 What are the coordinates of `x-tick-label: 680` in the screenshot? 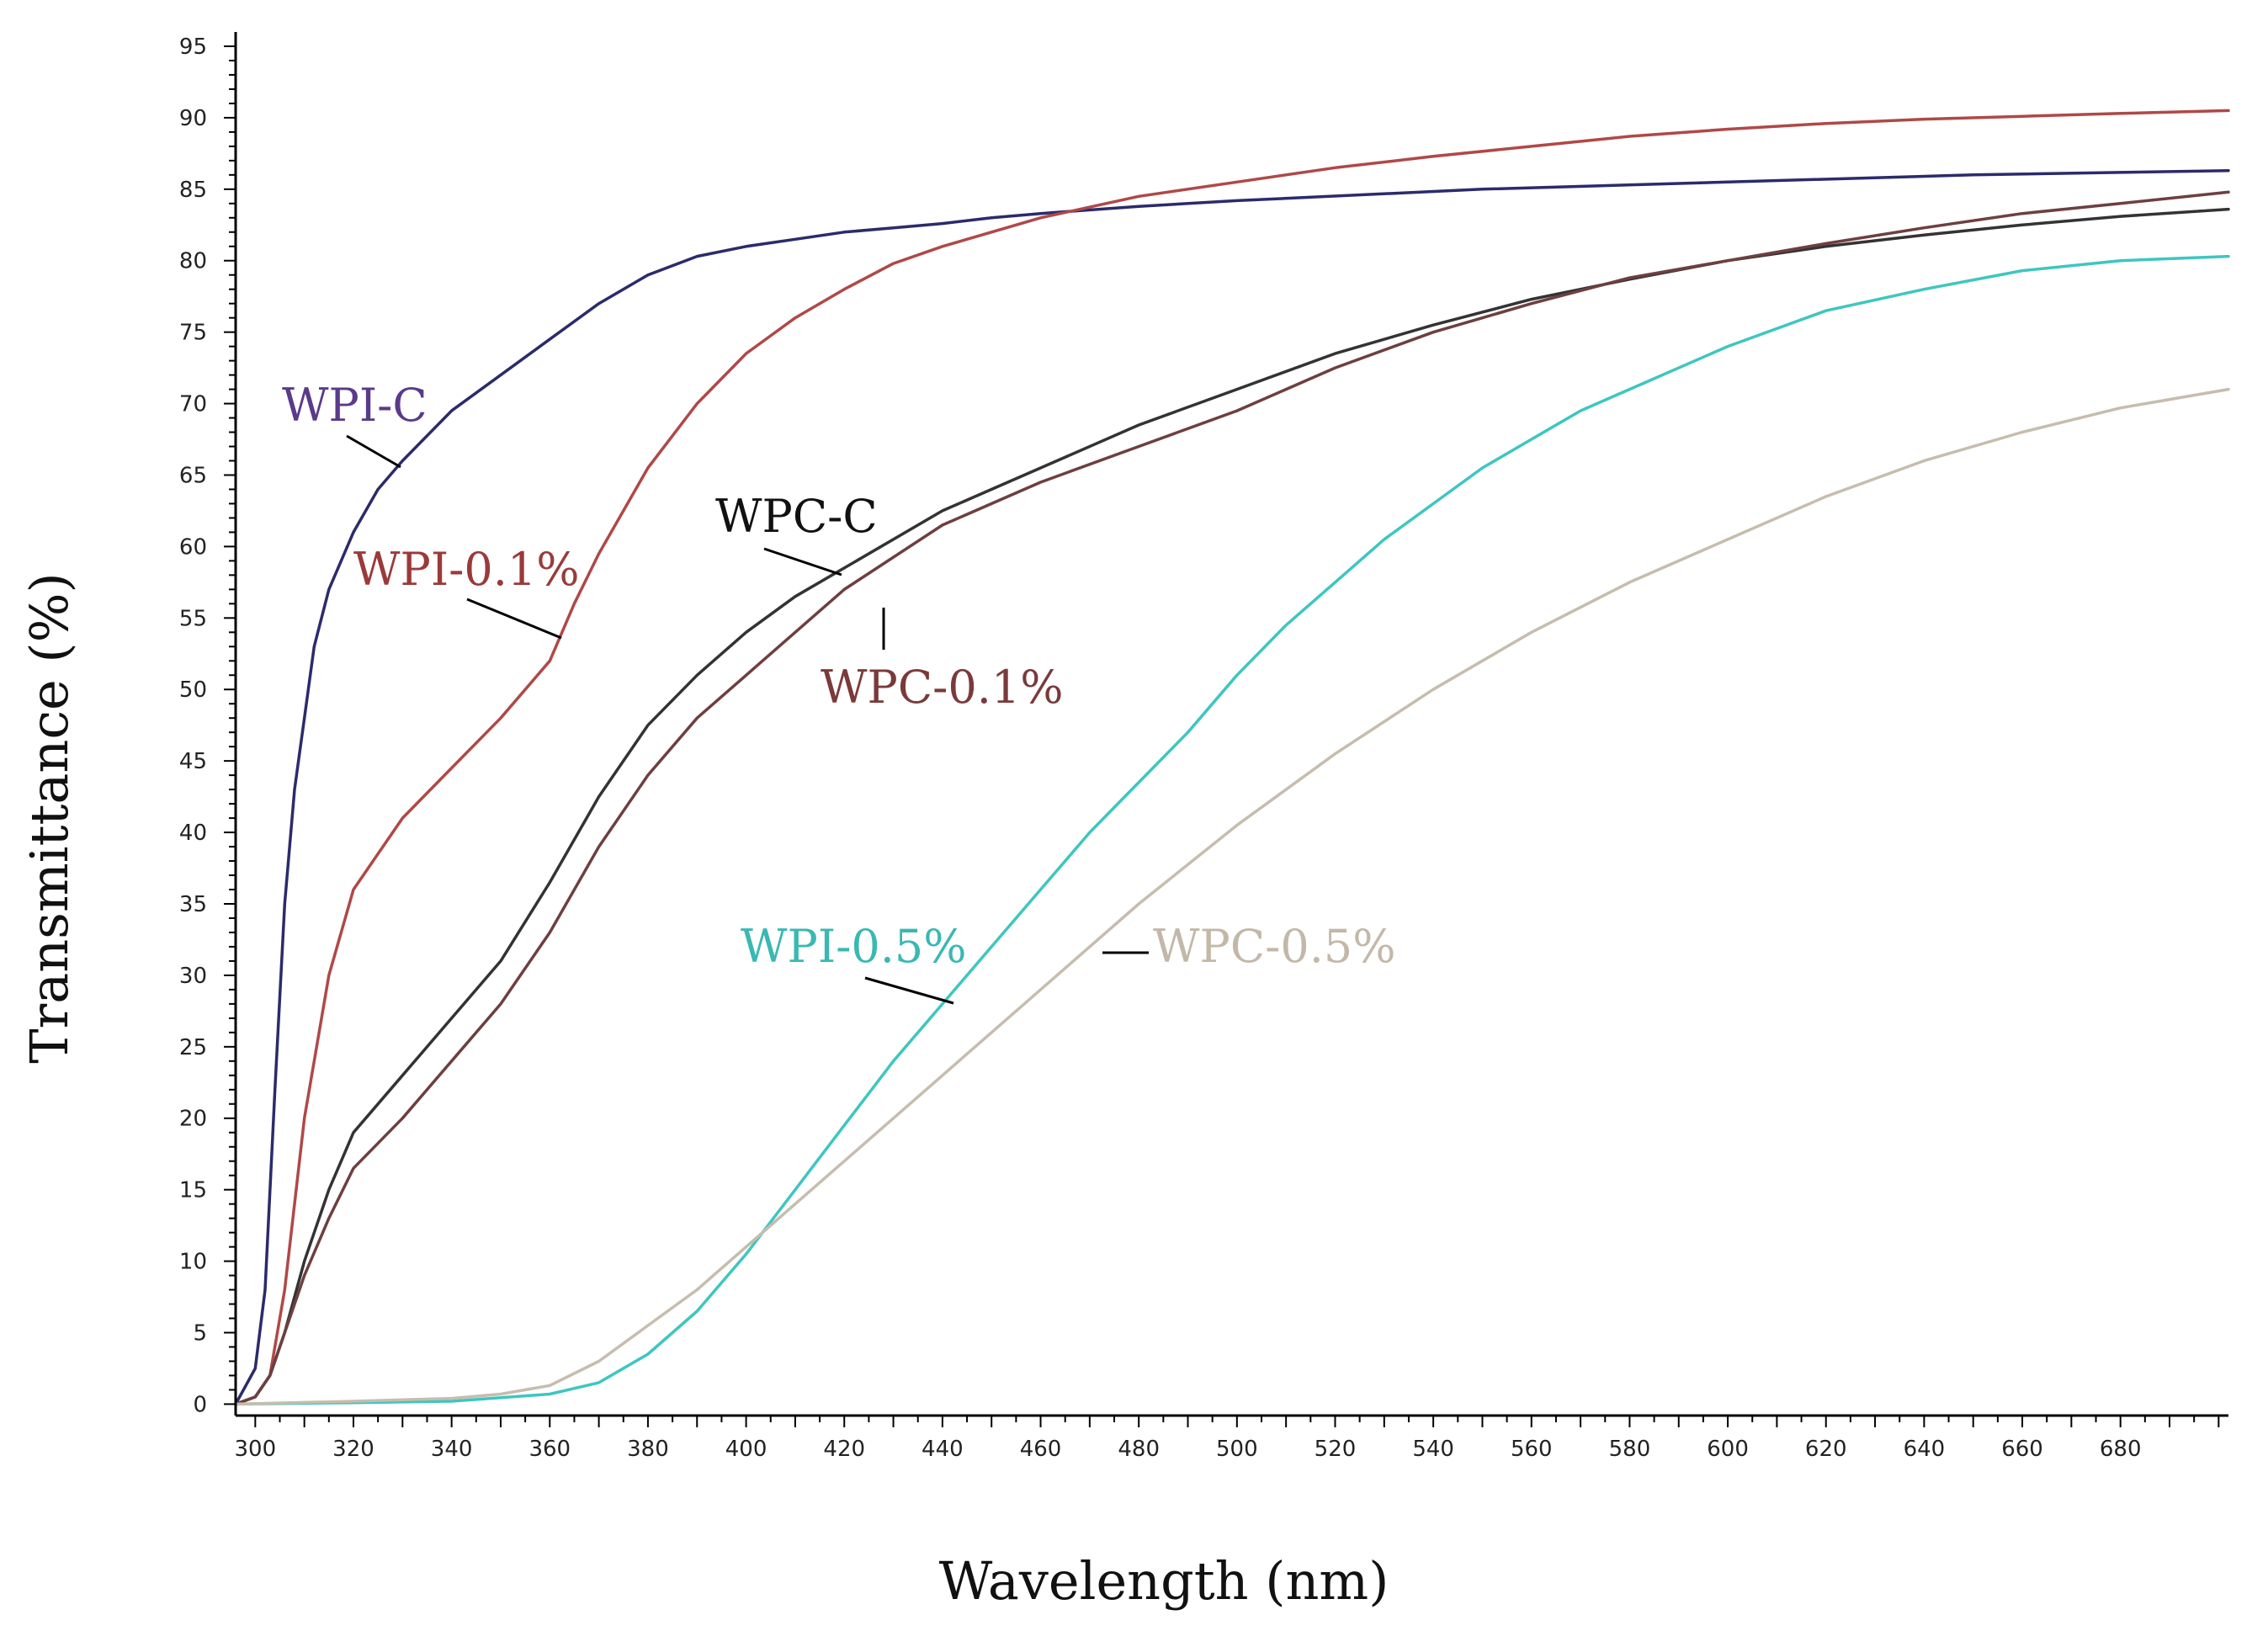 It's located at (2121, 1449).